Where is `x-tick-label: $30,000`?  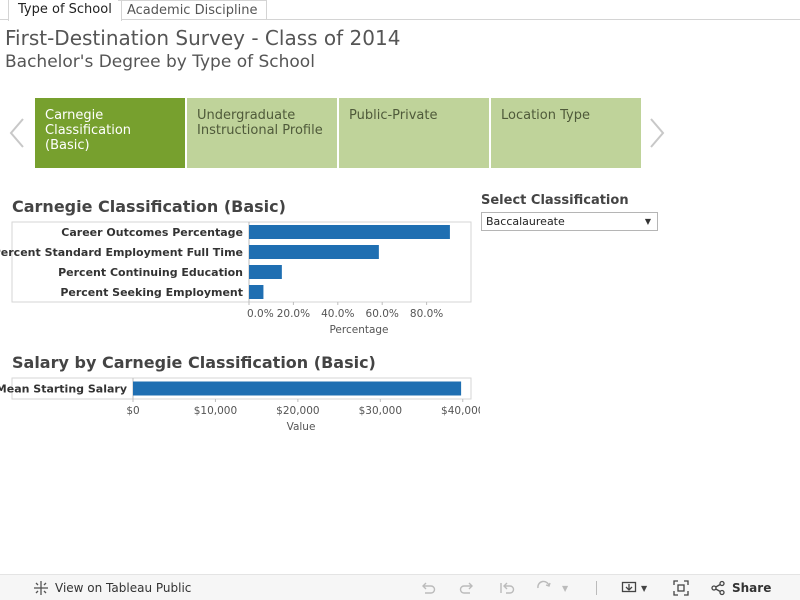
x-tick-label: $30,000 is located at coordinates (380, 411).